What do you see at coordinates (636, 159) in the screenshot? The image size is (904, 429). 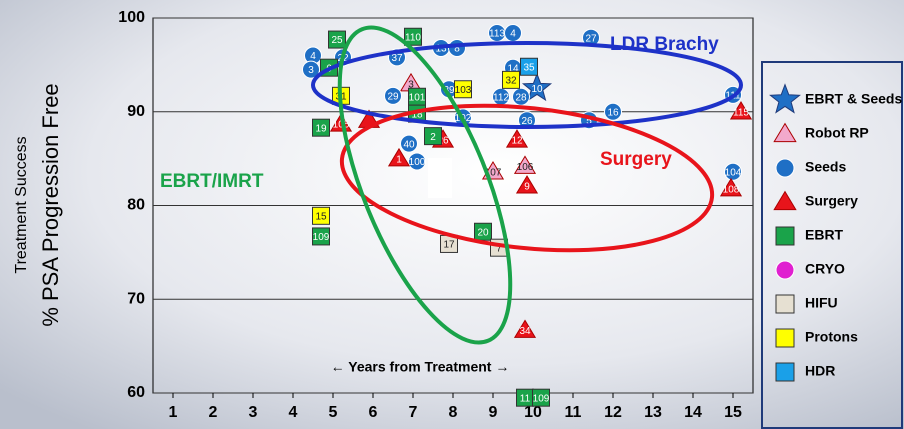 I see `surgery-label: Surgery` at bounding box center [636, 159].